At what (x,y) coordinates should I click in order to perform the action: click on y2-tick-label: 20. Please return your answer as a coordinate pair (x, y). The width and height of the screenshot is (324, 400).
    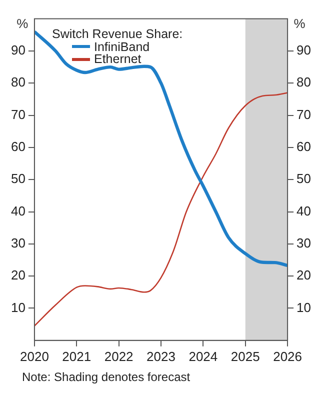
    Looking at the image, I should click on (304, 275).